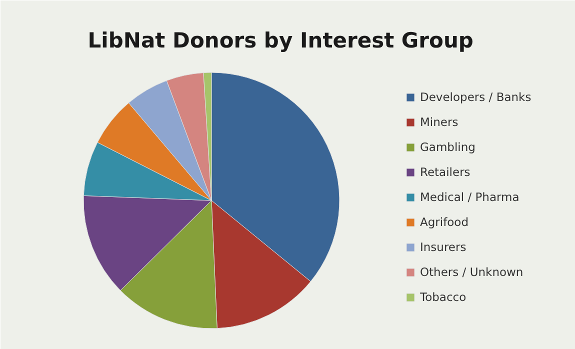 This screenshot has height=349, width=575. Describe the element at coordinates (445, 172) in the screenshot. I see `legend-label: Retailers` at that location.